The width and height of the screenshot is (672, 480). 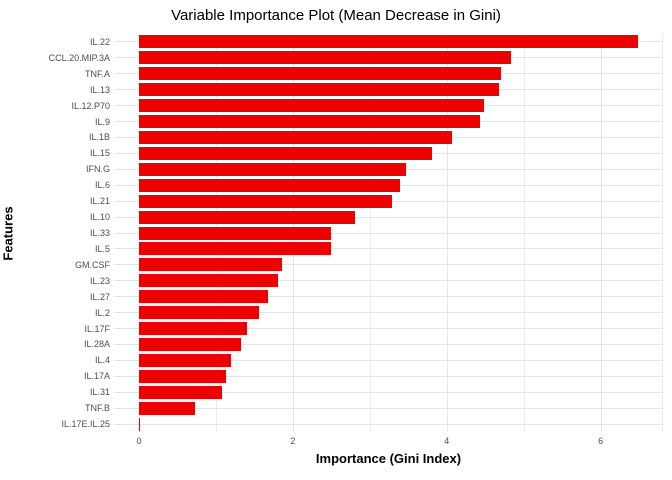 I want to click on row-gridline-IL.28A, so click(x=388, y=344).